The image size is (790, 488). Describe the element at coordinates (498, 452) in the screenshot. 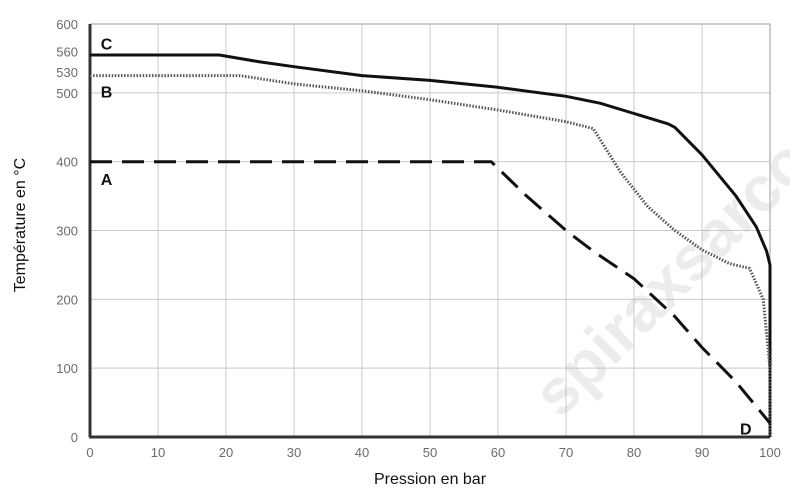

I see `x-tick-label-60: 60` at that location.